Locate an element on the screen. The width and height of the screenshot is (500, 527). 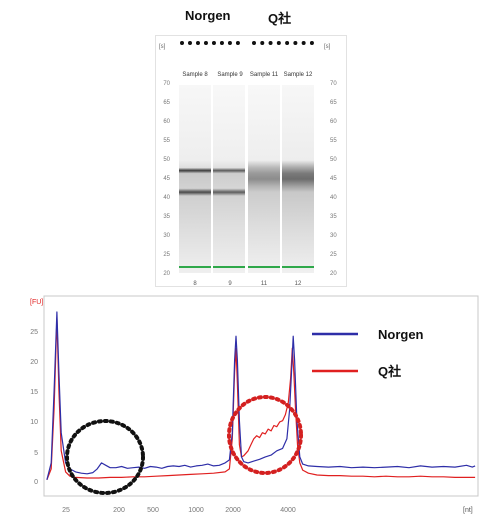
gel-tick-right-55: 55 is located at coordinates (333, 141).